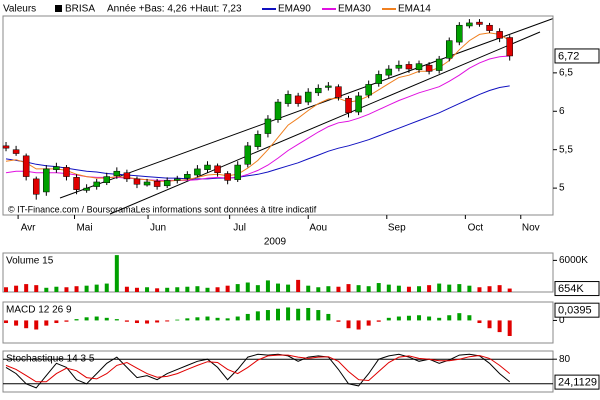 The image size is (600, 400). Describe the element at coordinates (28, 228) in the screenshot. I see `x-tick-label: Avr` at that location.